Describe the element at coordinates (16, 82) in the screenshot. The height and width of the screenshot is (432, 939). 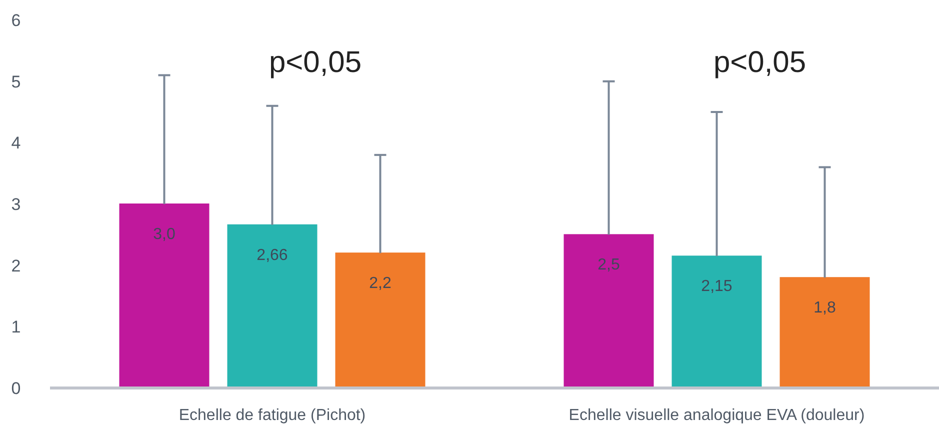
I see `y-tick-label: 5` at that location.